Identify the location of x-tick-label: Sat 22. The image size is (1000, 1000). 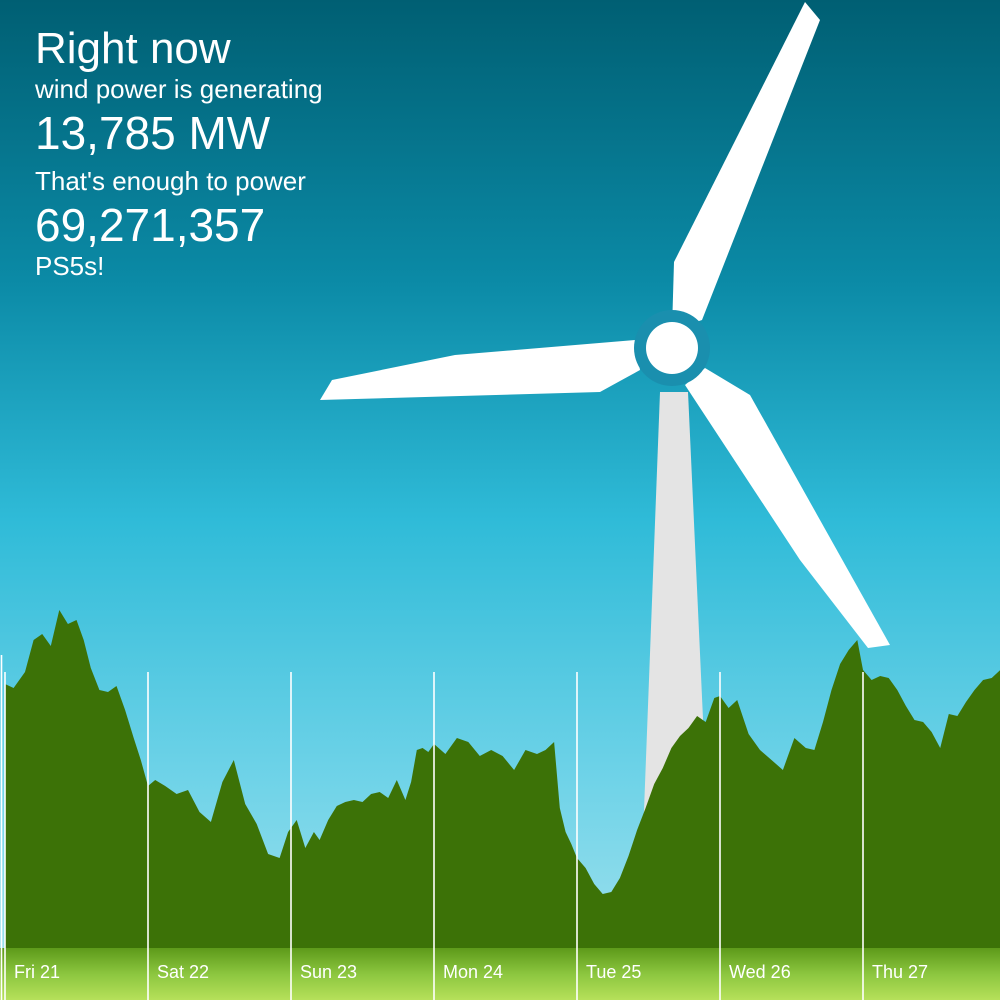
(183, 972).